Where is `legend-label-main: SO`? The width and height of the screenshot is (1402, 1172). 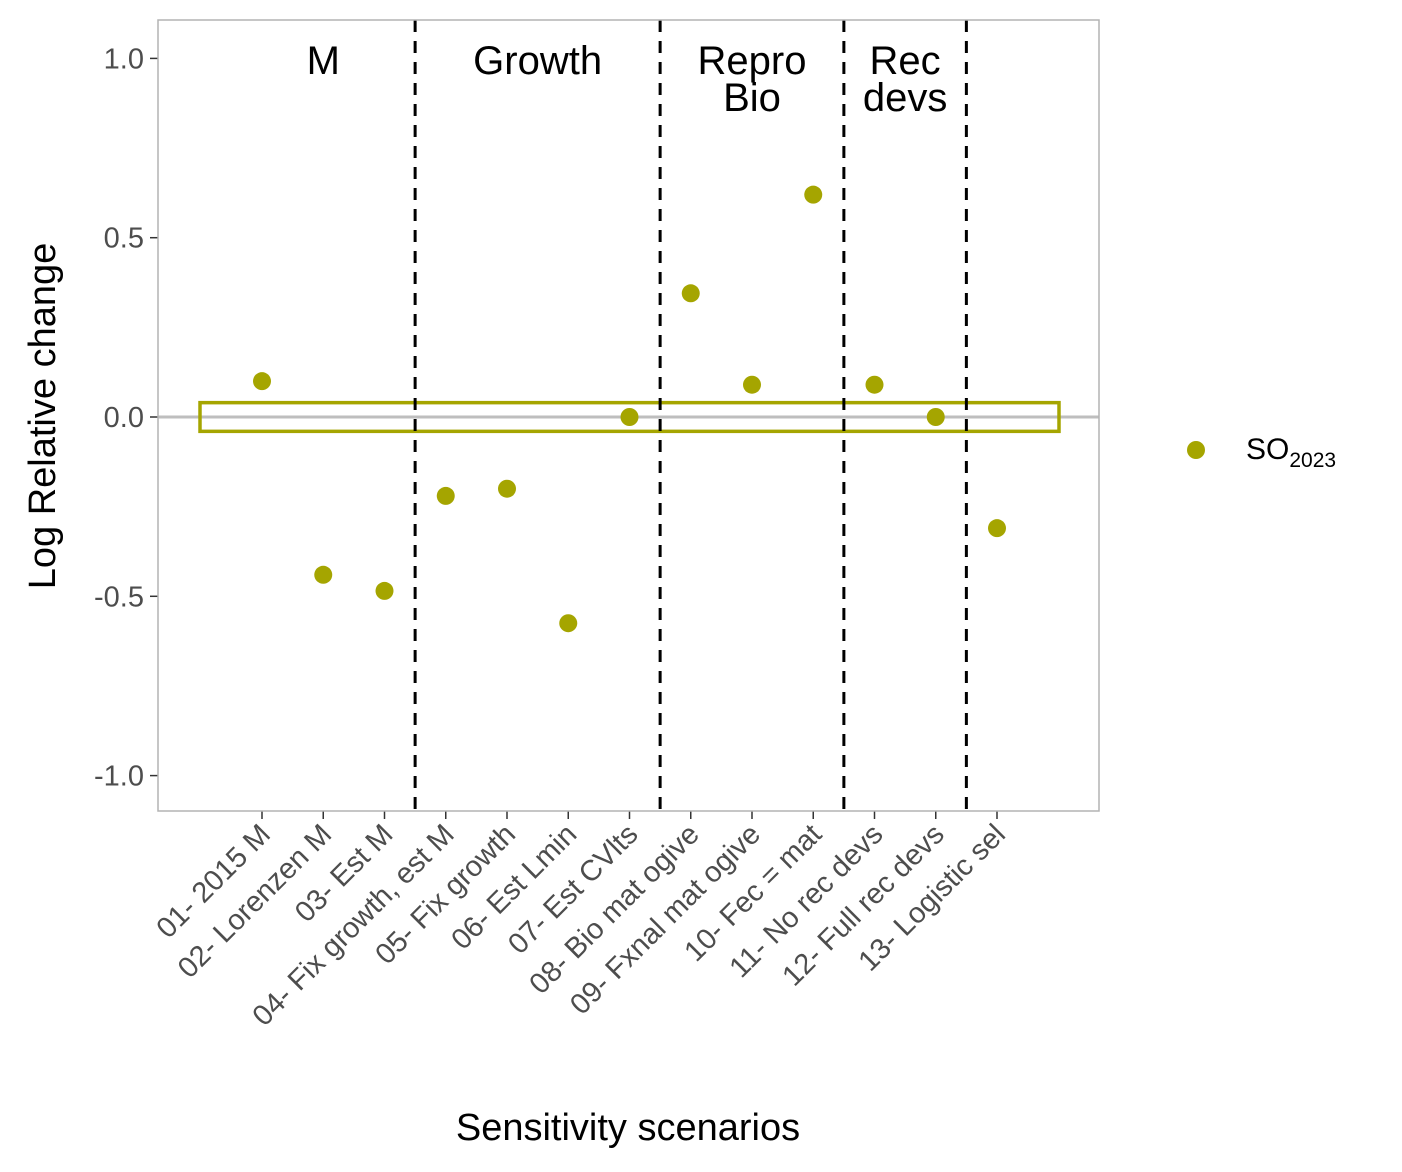 legend-label-main: SO is located at coordinates (1267, 449).